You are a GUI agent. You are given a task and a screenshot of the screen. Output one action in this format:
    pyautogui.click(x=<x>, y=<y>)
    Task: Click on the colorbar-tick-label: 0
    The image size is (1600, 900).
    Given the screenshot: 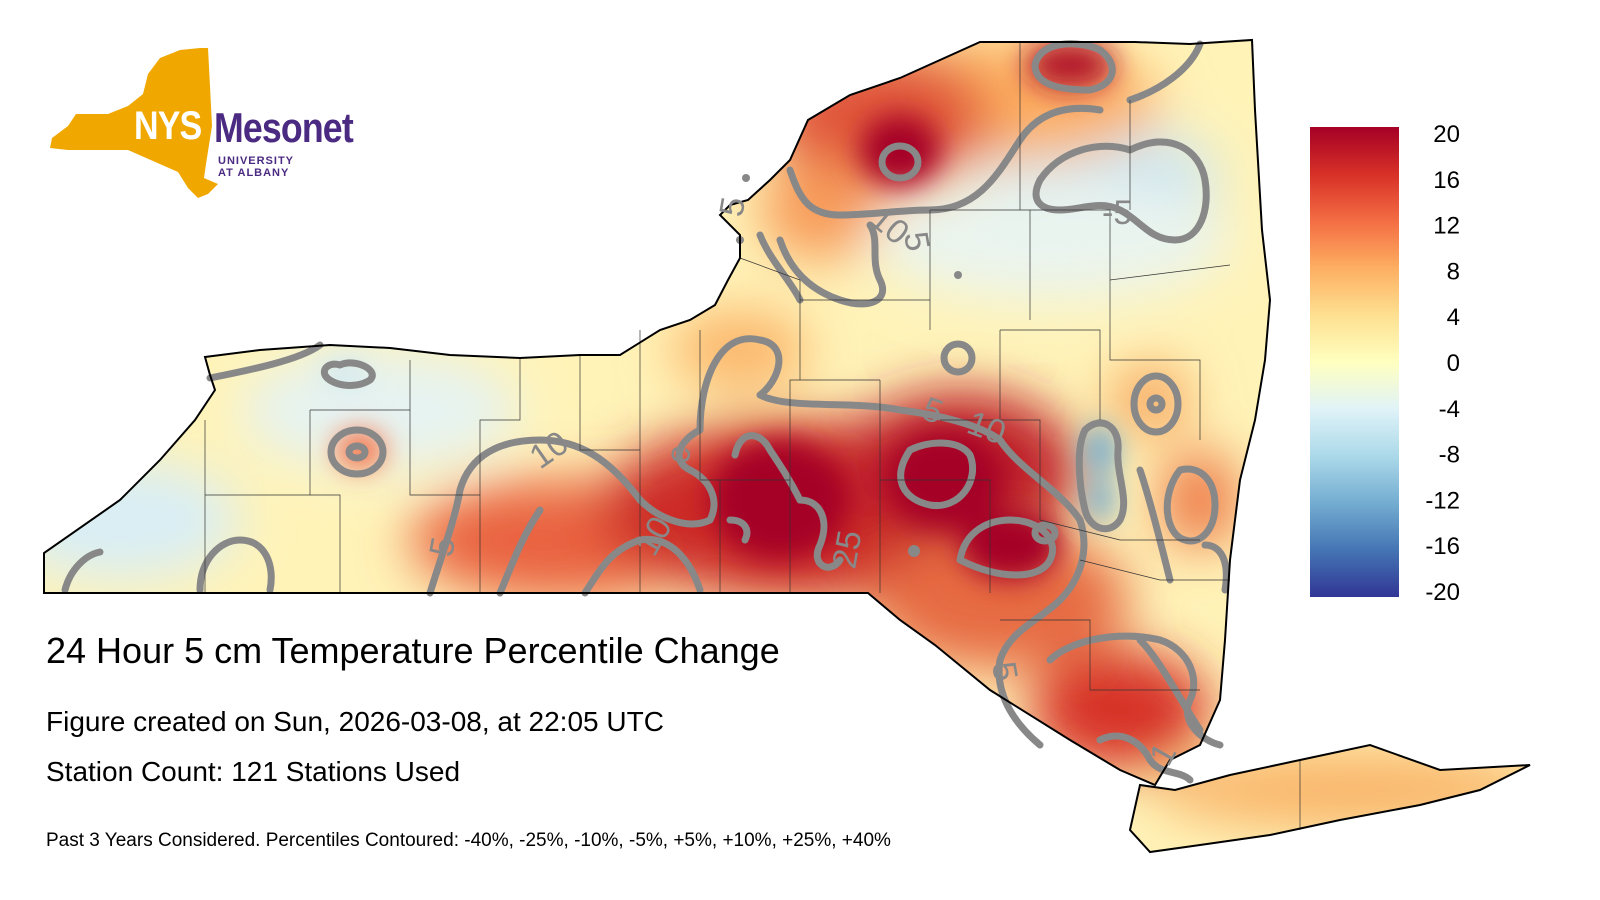 What is the action you would take?
    pyautogui.click(x=1453, y=363)
    